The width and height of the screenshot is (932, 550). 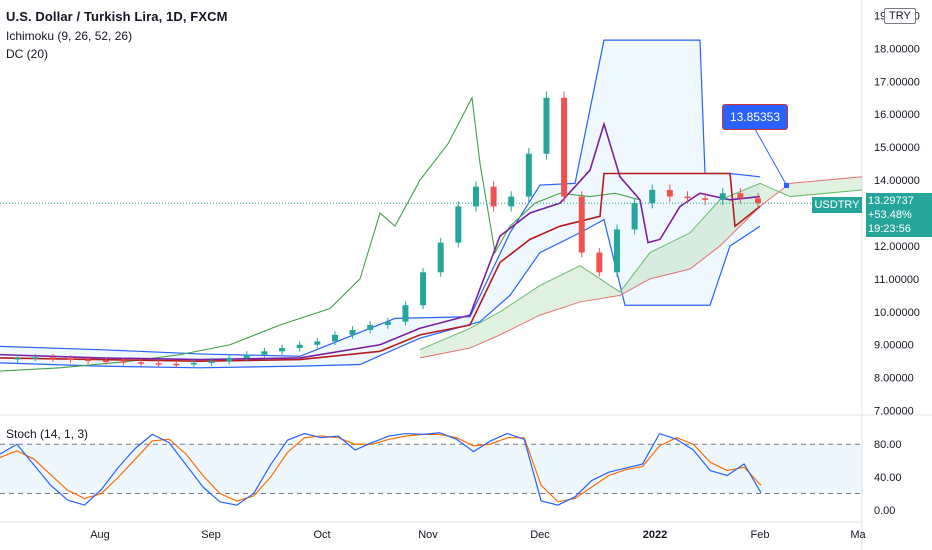 I want to click on currency-tag: TRY, so click(x=900, y=16).